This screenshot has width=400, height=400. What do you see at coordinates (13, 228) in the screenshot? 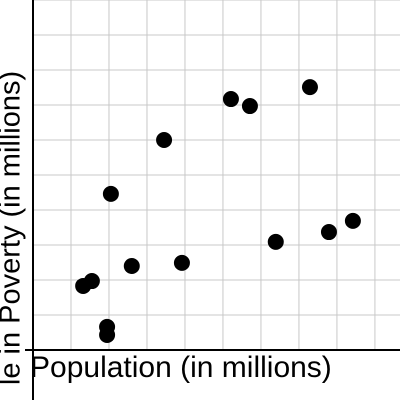
I see `y-axis-label: le in Poverty (in millions)` at bounding box center [13, 228].